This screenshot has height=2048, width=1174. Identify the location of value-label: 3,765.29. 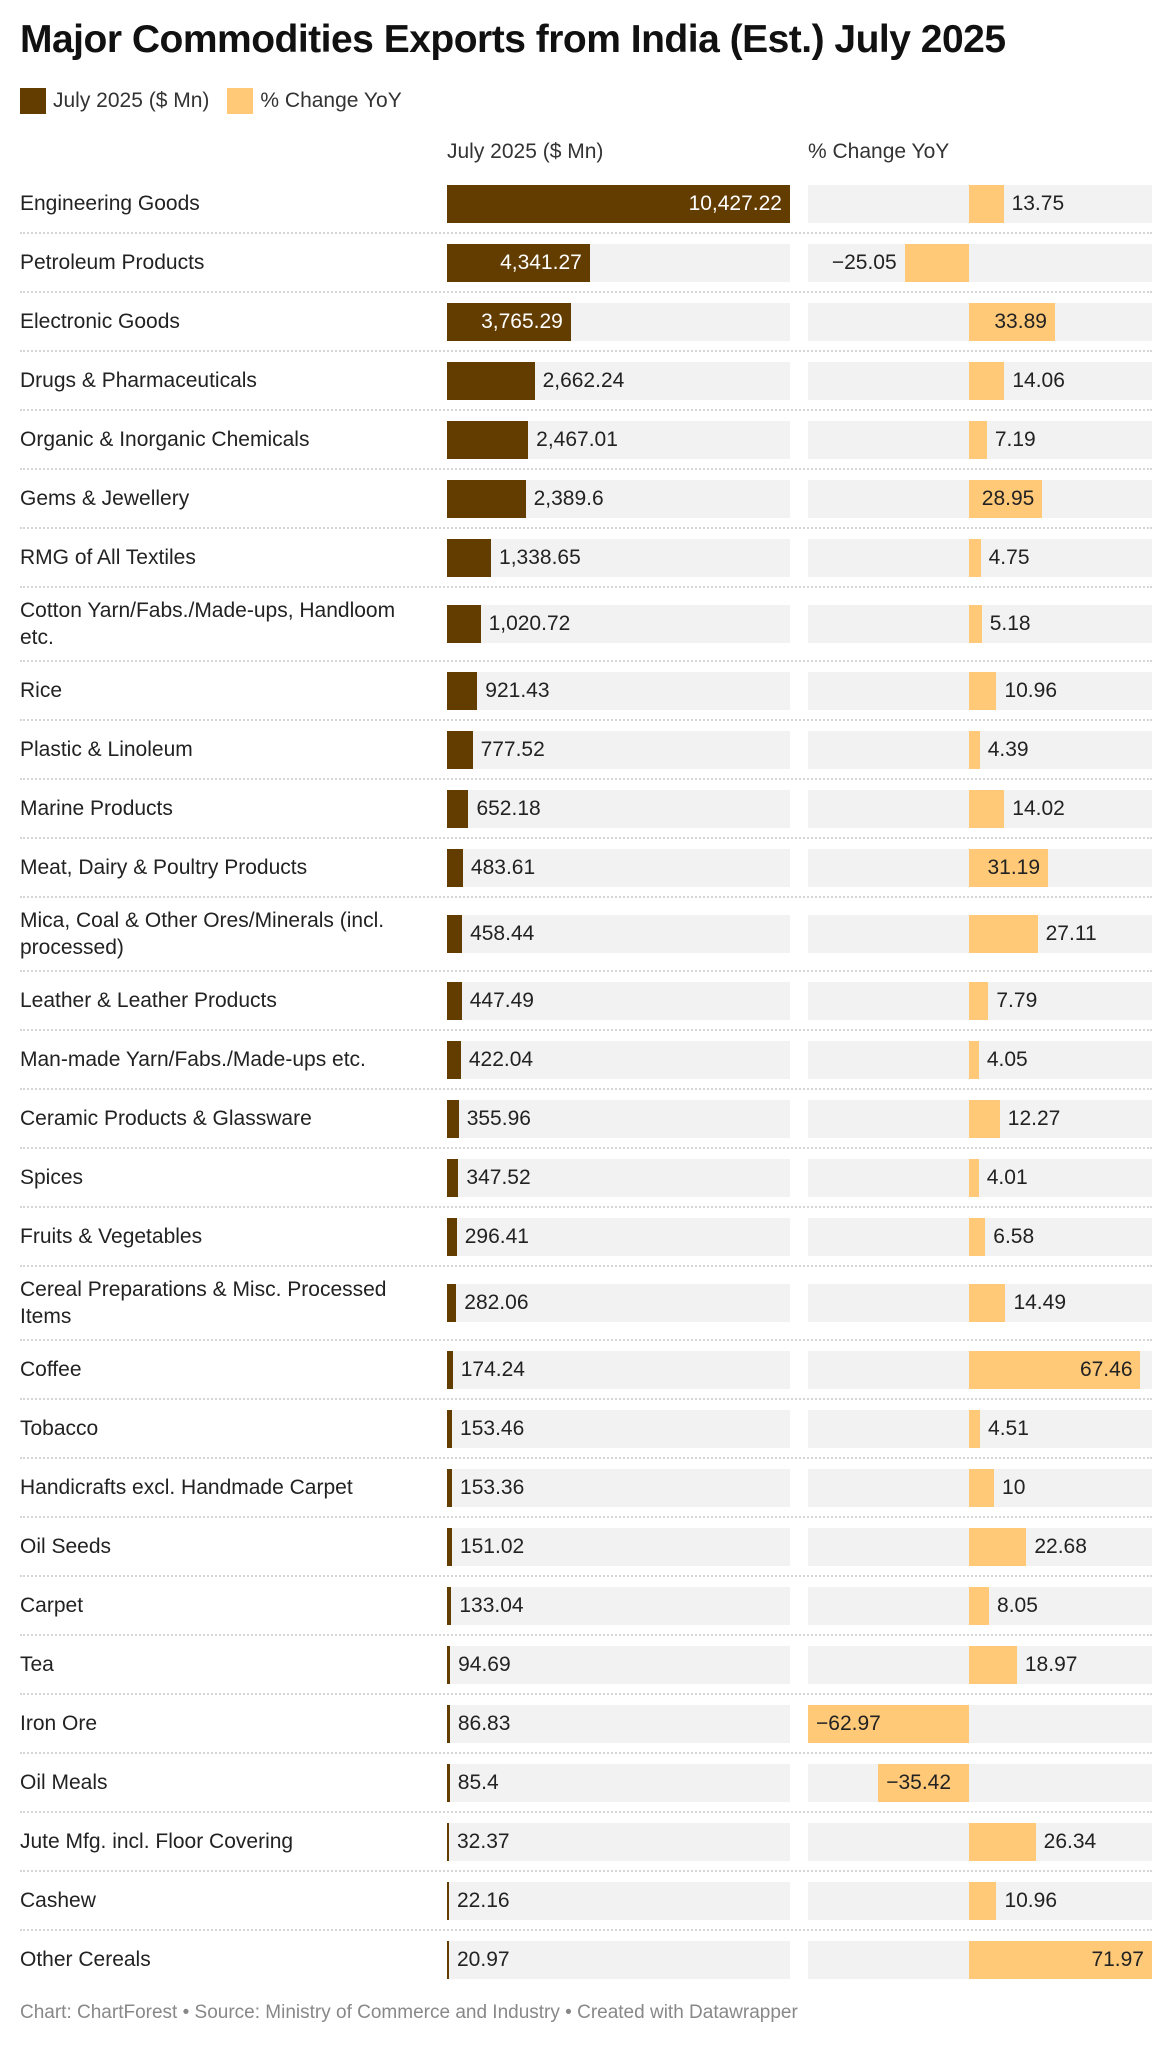
(522, 321).